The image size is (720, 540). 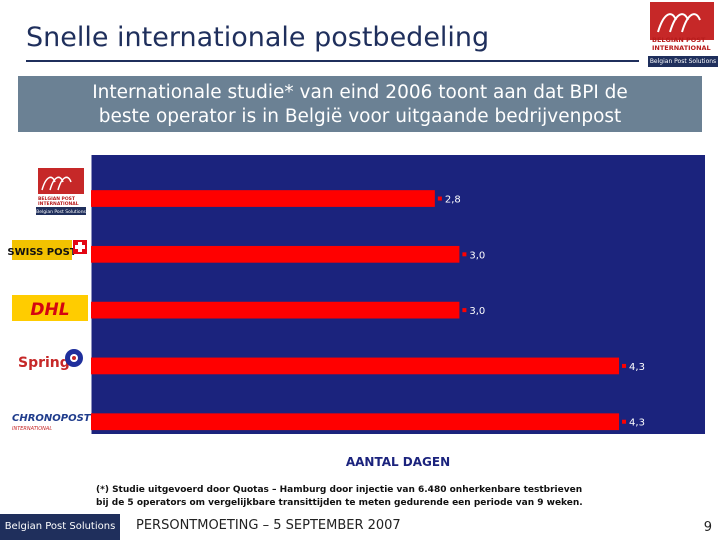 What do you see at coordinates (44, 363) in the screenshot?
I see `logo-spring-text: Spring` at bounding box center [44, 363].